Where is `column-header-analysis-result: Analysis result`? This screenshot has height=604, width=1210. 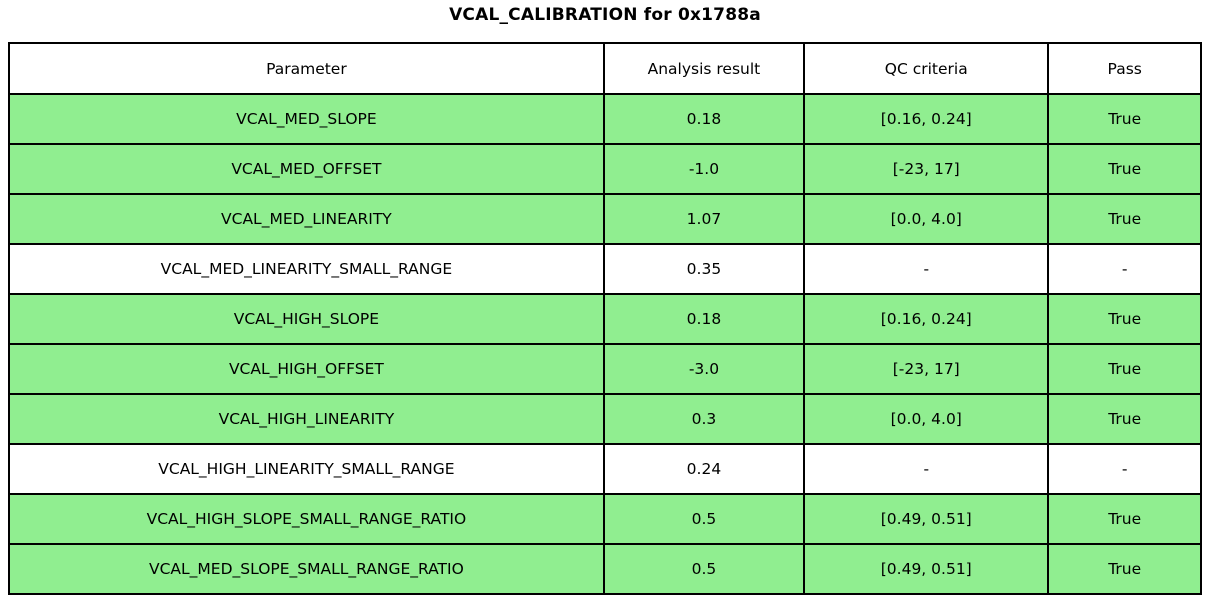
column-header-analysis-result: Analysis result is located at coordinates (704, 68).